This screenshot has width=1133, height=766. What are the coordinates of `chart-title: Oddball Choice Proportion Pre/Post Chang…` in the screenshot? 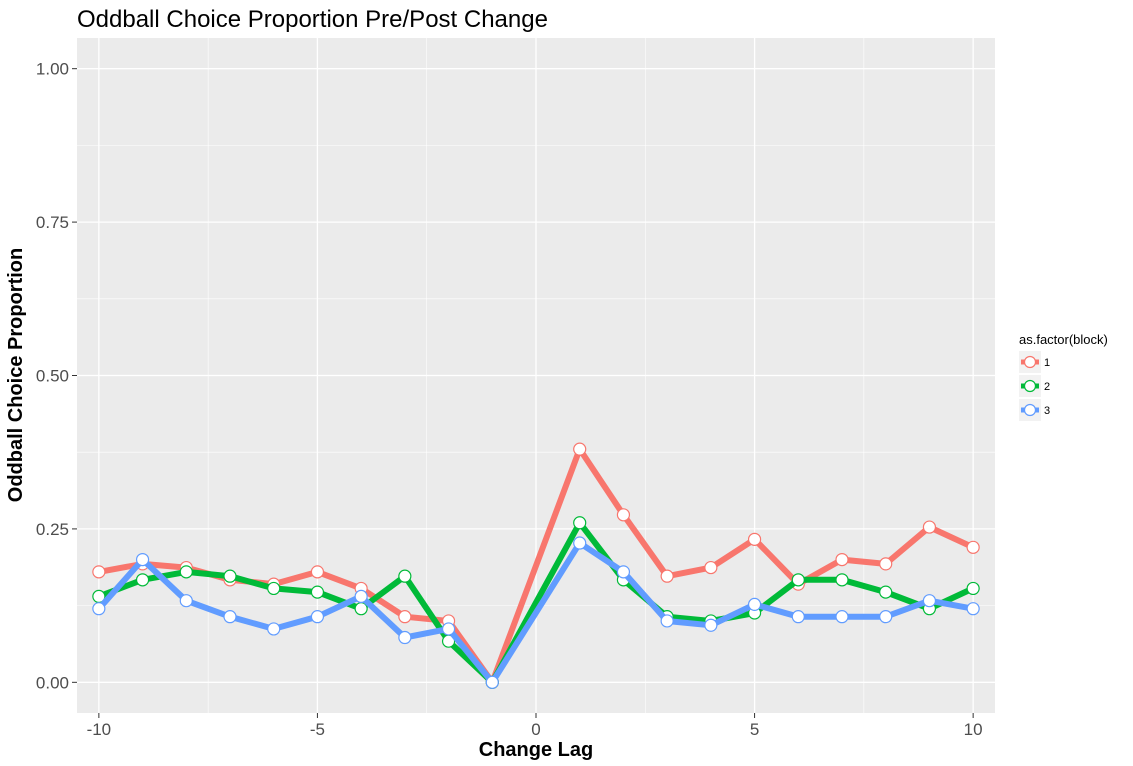 It's located at (312, 19).